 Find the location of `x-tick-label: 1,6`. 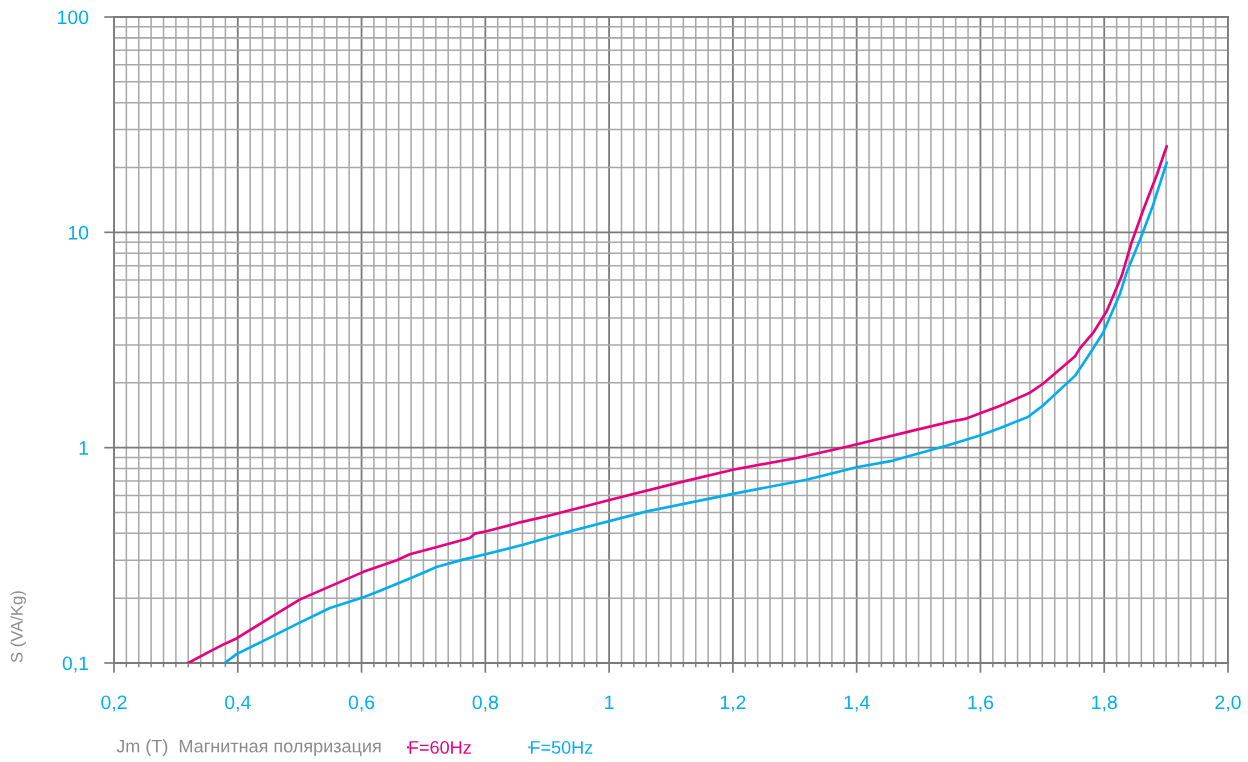

x-tick-label: 1,6 is located at coordinates (981, 703).